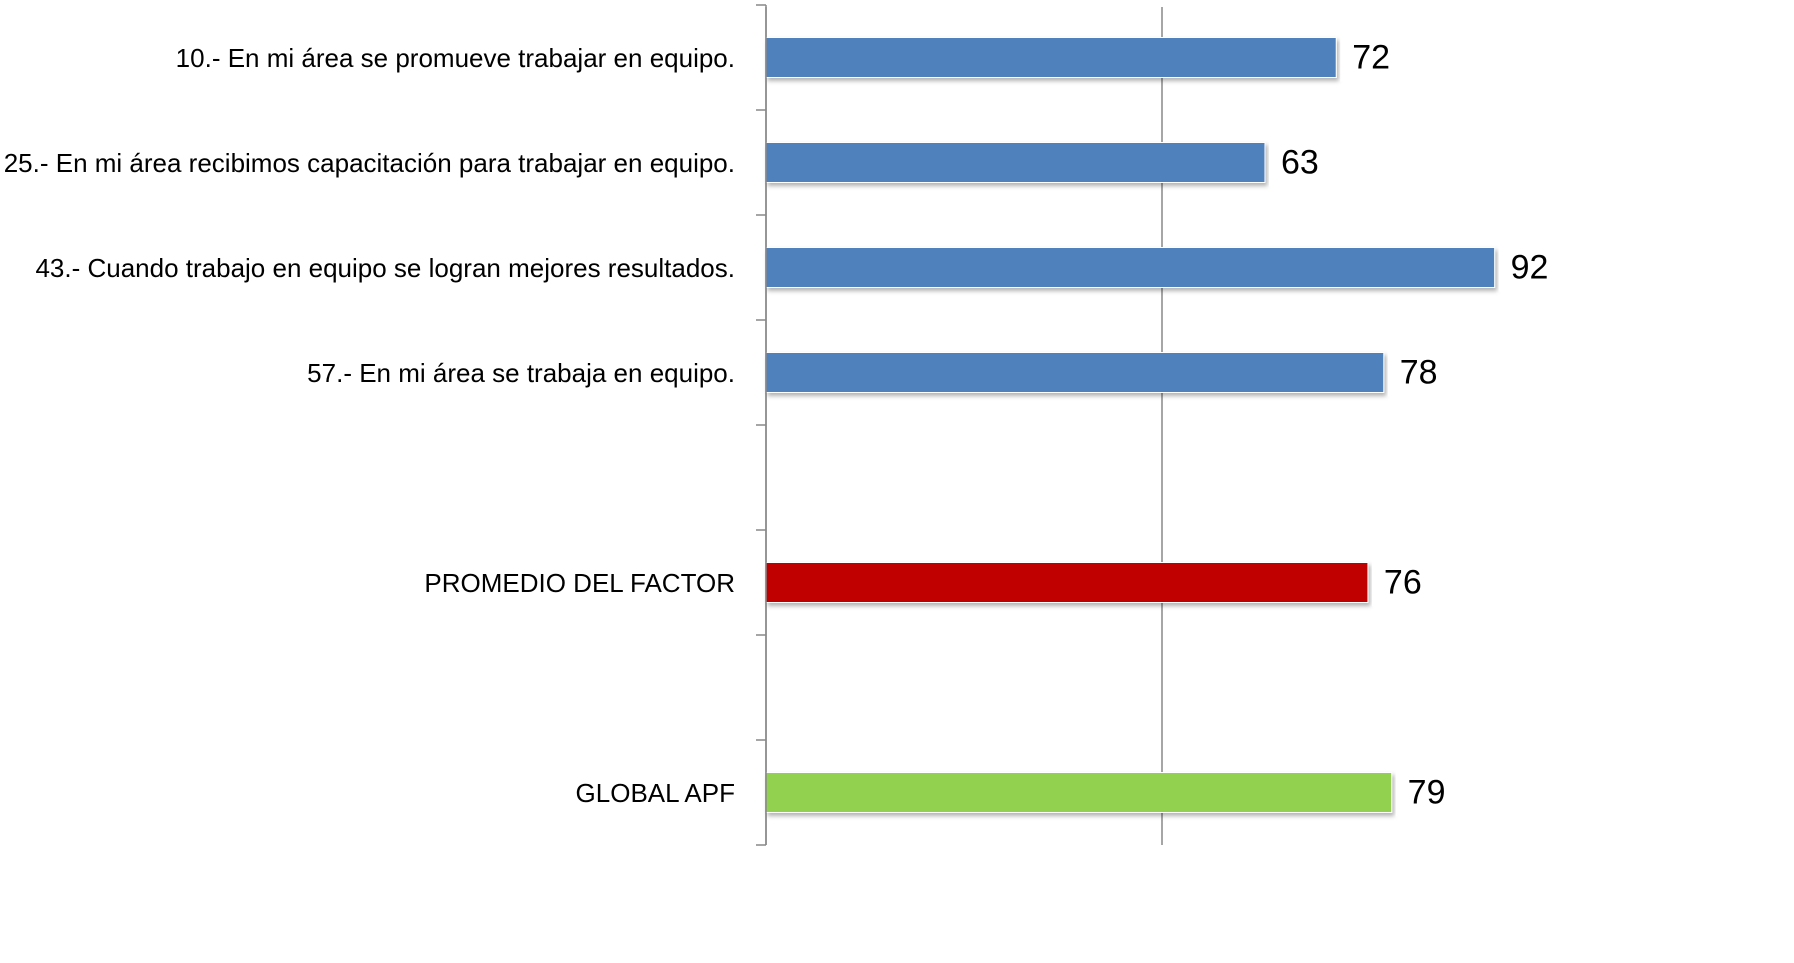 The width and height of the screenshot is (1794, 963). I want to click on y-tick-label: PROMEDIO DEL FACTOR, so click(367, 582).